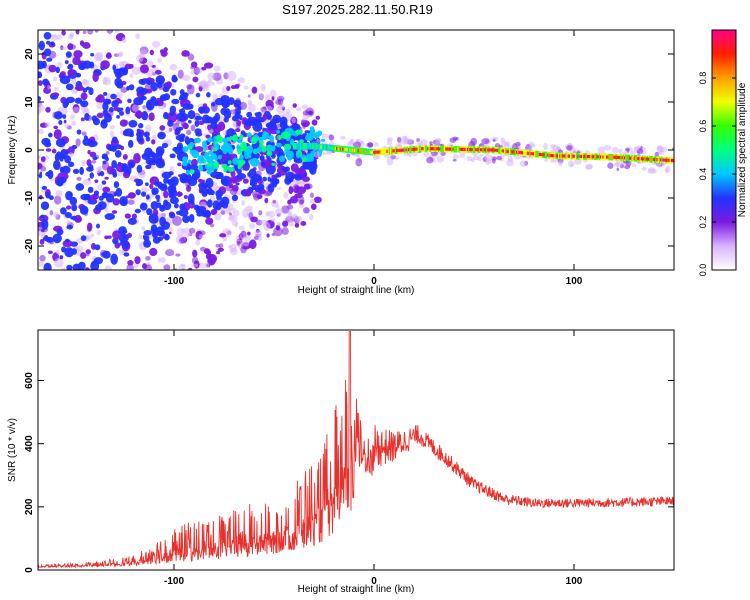 The height and width of the screenshot is (600, 750). I want to click on snr-y-tick-label: 200, so click(29, 506).